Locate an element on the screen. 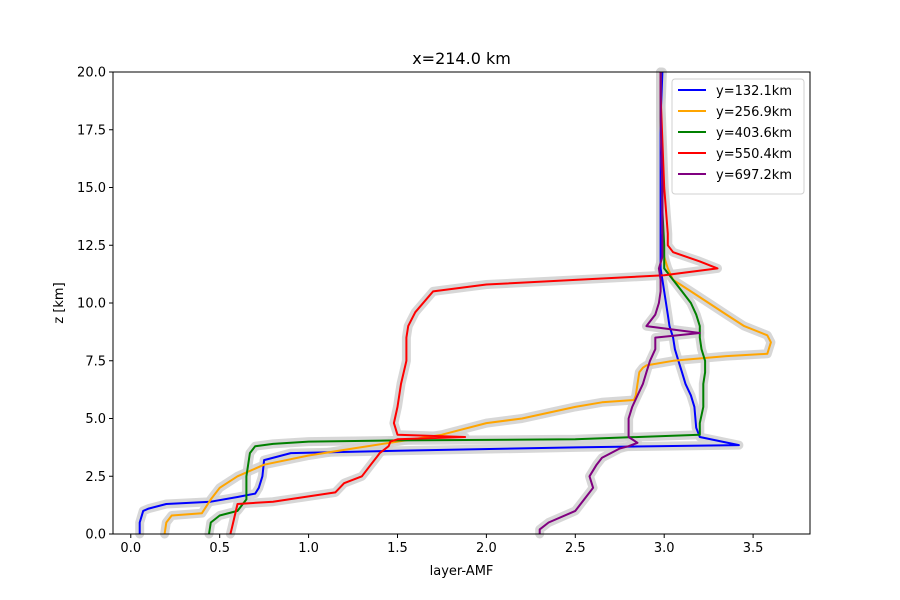 The image size is (900, 600). x-tick-label: 3.0 is located at coordinates (664, 548).